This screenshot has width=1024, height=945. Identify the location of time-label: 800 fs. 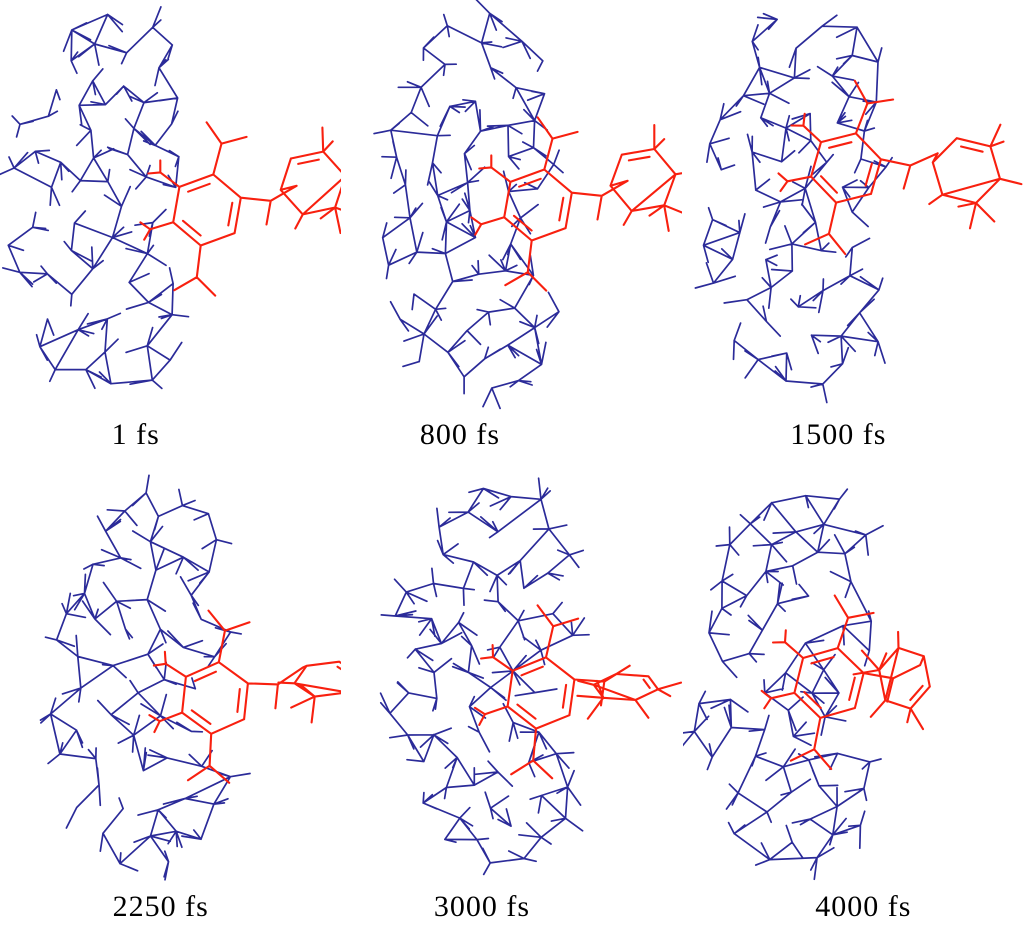
(460, 434).